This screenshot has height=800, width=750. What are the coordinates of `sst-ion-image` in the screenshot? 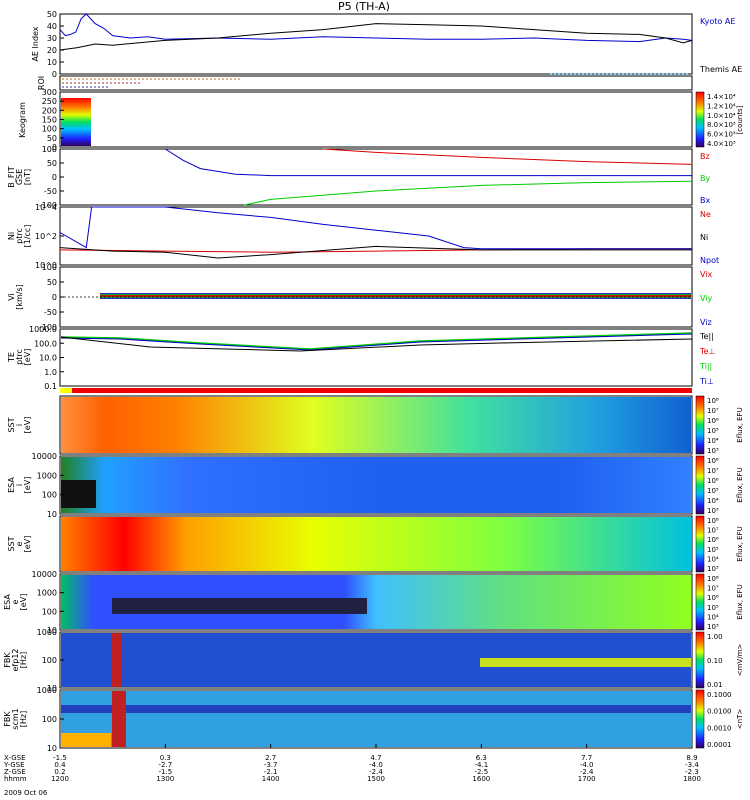 It's located at (376, 425).